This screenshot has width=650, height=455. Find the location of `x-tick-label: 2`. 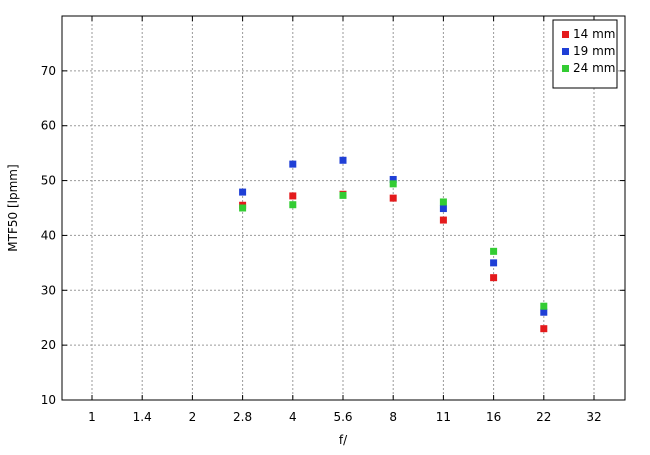

x-tick-label: 2 is located at coordinates (193, 417).